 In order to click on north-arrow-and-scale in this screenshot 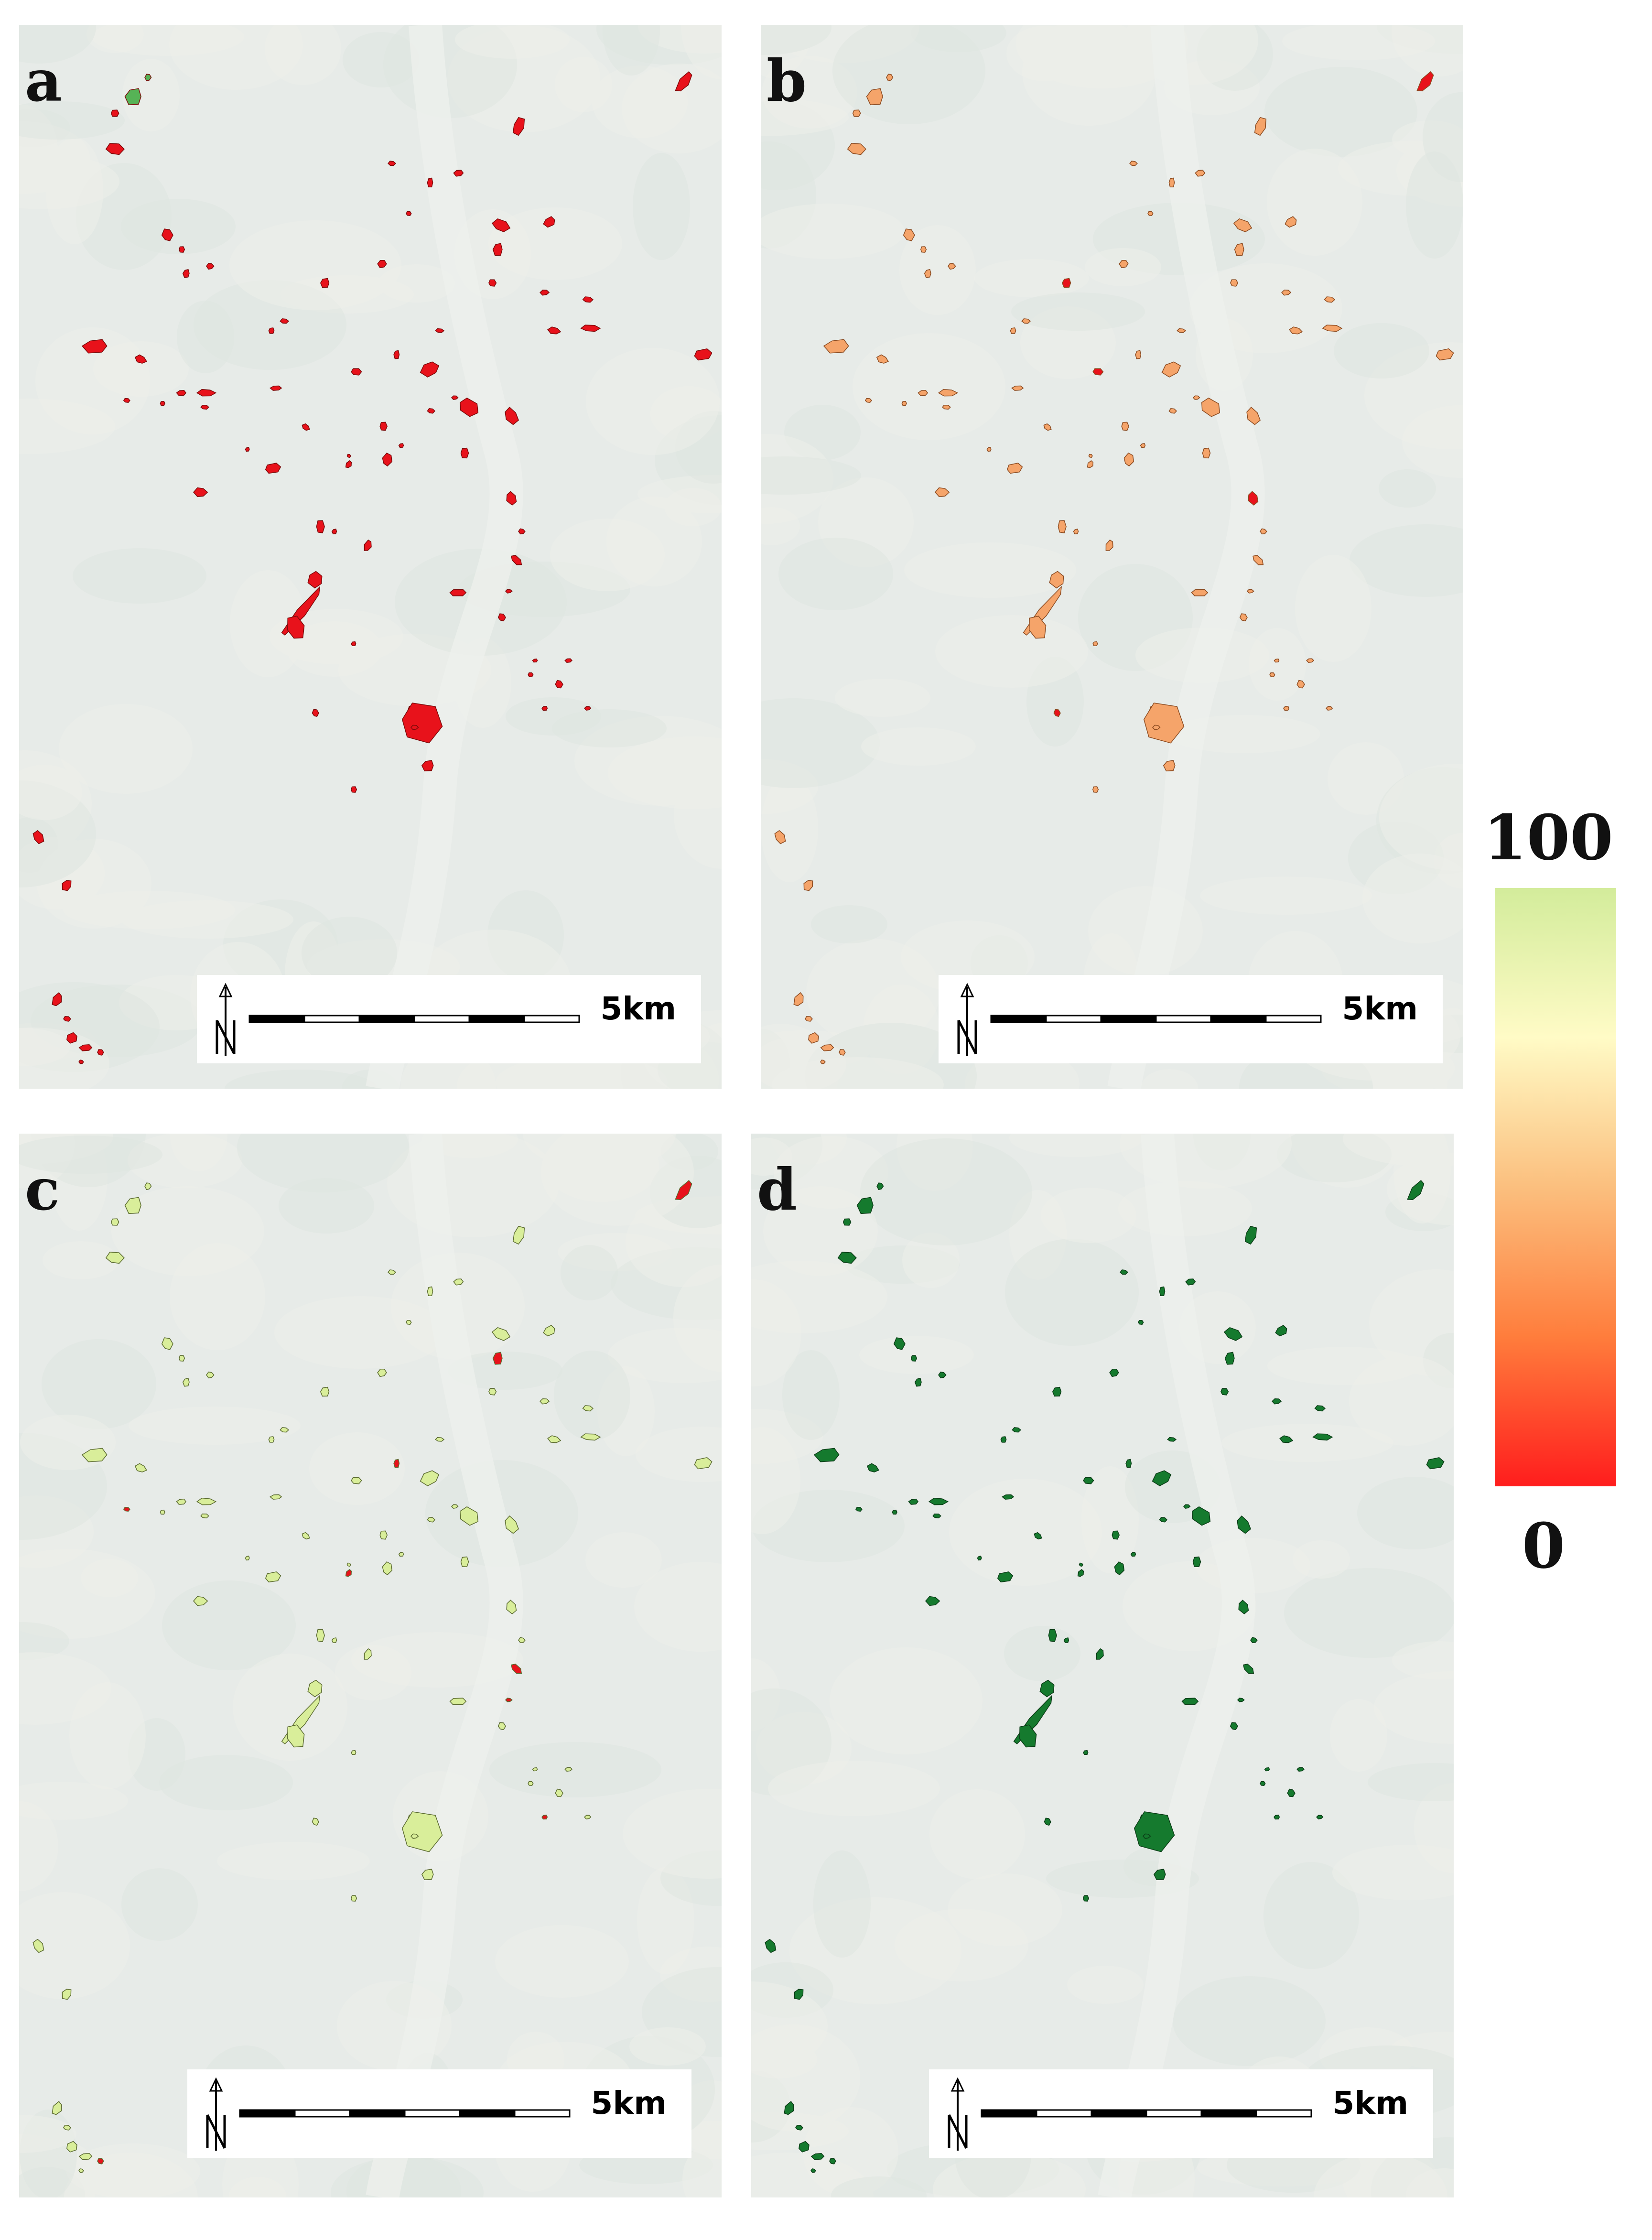, I will do `click(388, 2114)`.